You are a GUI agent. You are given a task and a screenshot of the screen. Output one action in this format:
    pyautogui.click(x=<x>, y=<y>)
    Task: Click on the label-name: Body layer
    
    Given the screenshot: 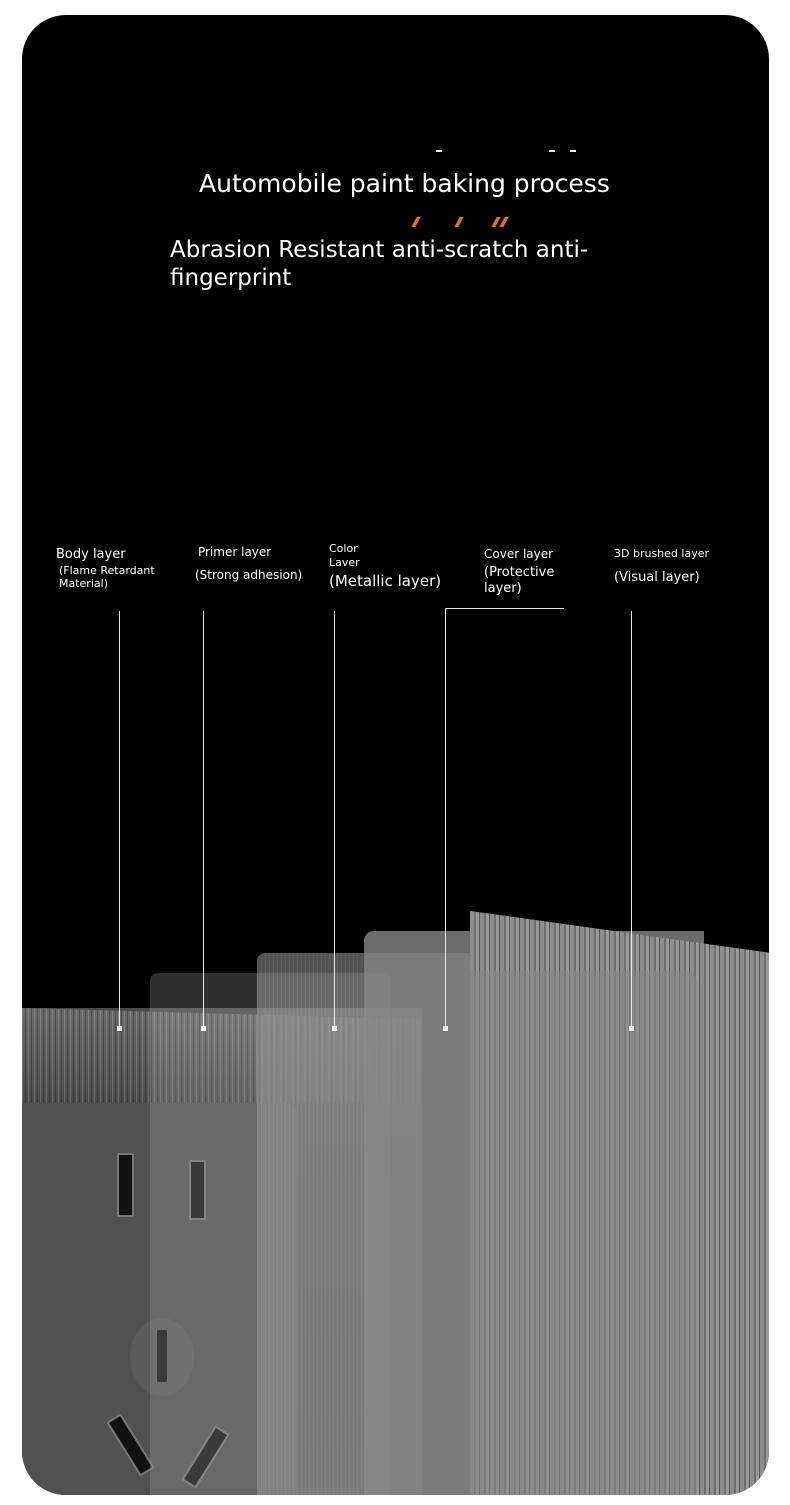 What is the action you would take?
    pyautogui.click(x=91, y=554)
    